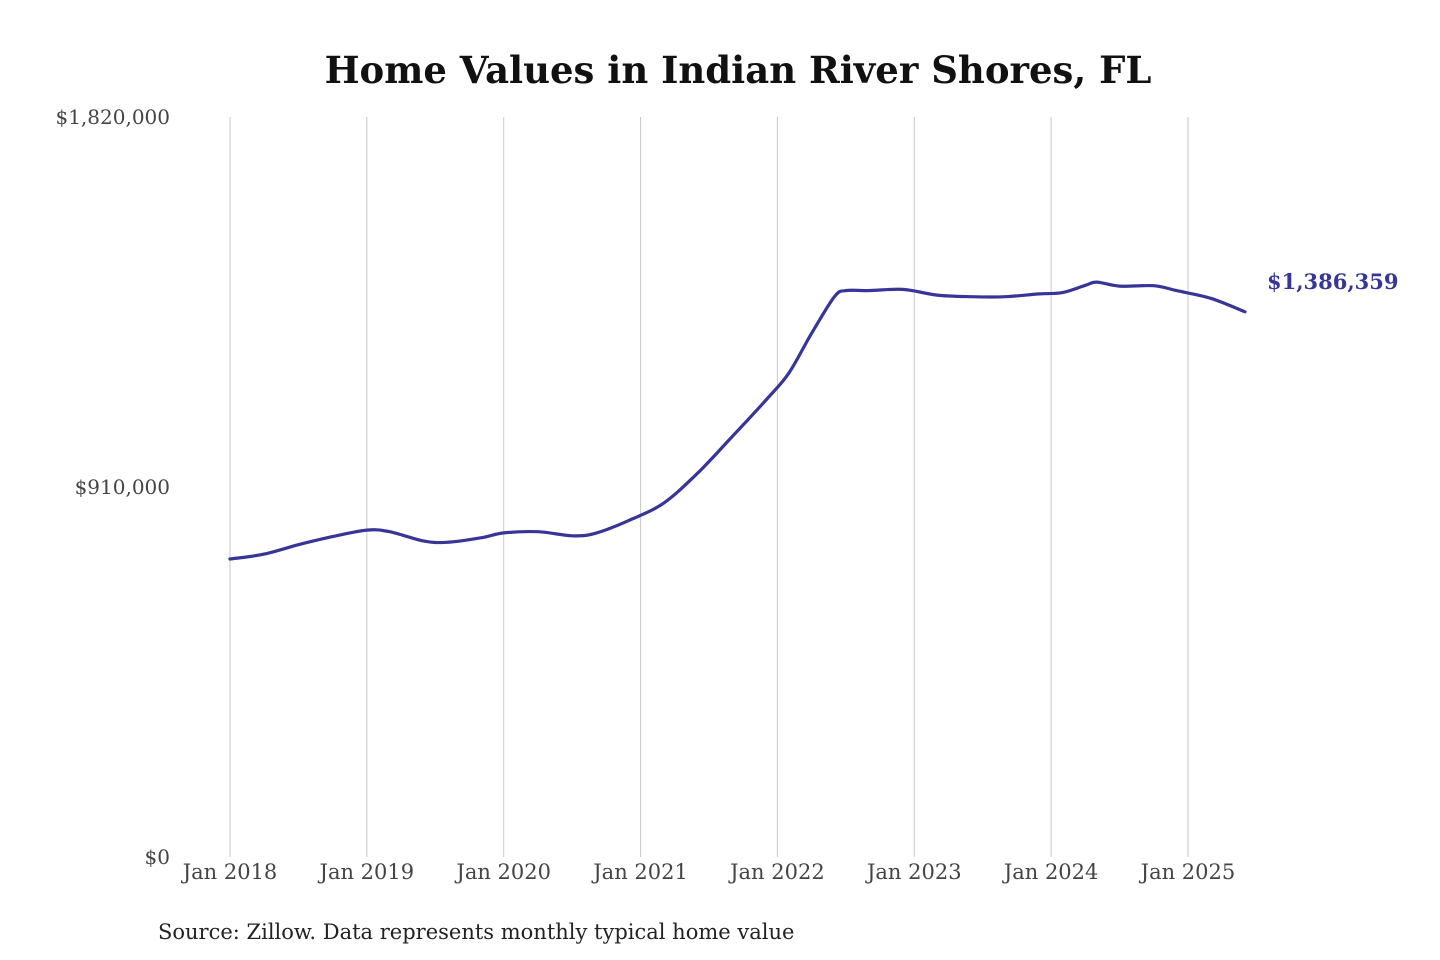 The width and height of the screenshot is (1440, 960). What do you see at coordinates (639, 872) in the screenshot?
I see `x-tick-label: Jan 2021` at bounding box center [639, 872].